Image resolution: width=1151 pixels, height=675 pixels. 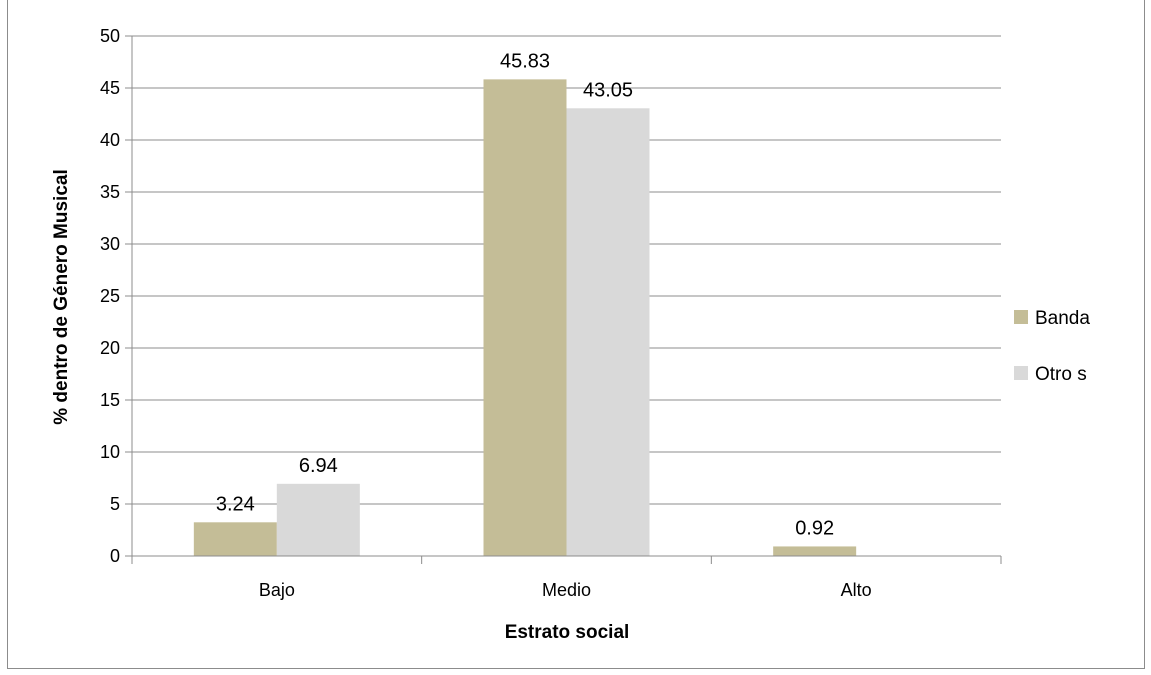 I want to click on data-label: 3.24, so click(x=235, y=504).